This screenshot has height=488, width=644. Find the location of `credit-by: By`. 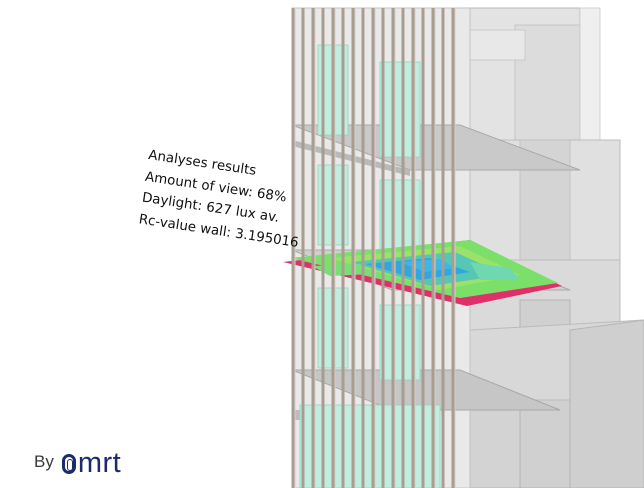

credit-by: By is located at coordinates (44, 461).